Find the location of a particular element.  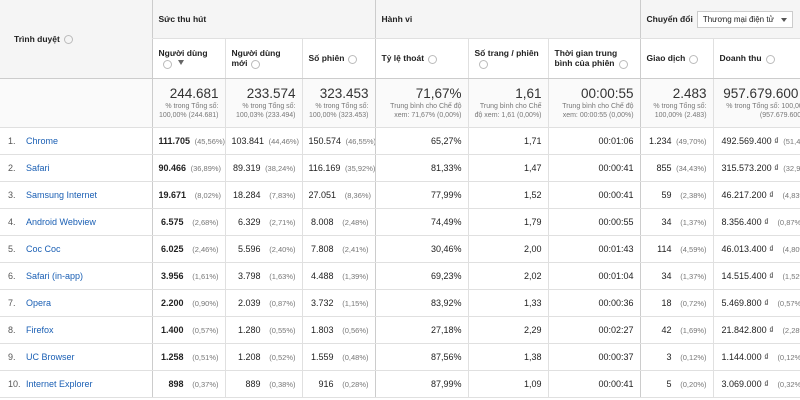

browser-link: Android Webview is located at coordinates (61, 222).